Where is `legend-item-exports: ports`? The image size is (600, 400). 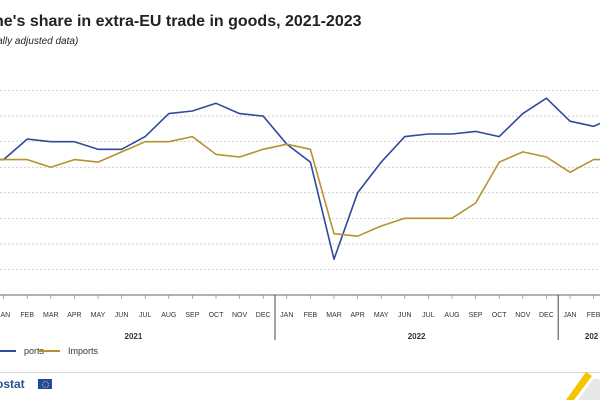
legend-item-exports: ports is located at coordinates (22, 351).